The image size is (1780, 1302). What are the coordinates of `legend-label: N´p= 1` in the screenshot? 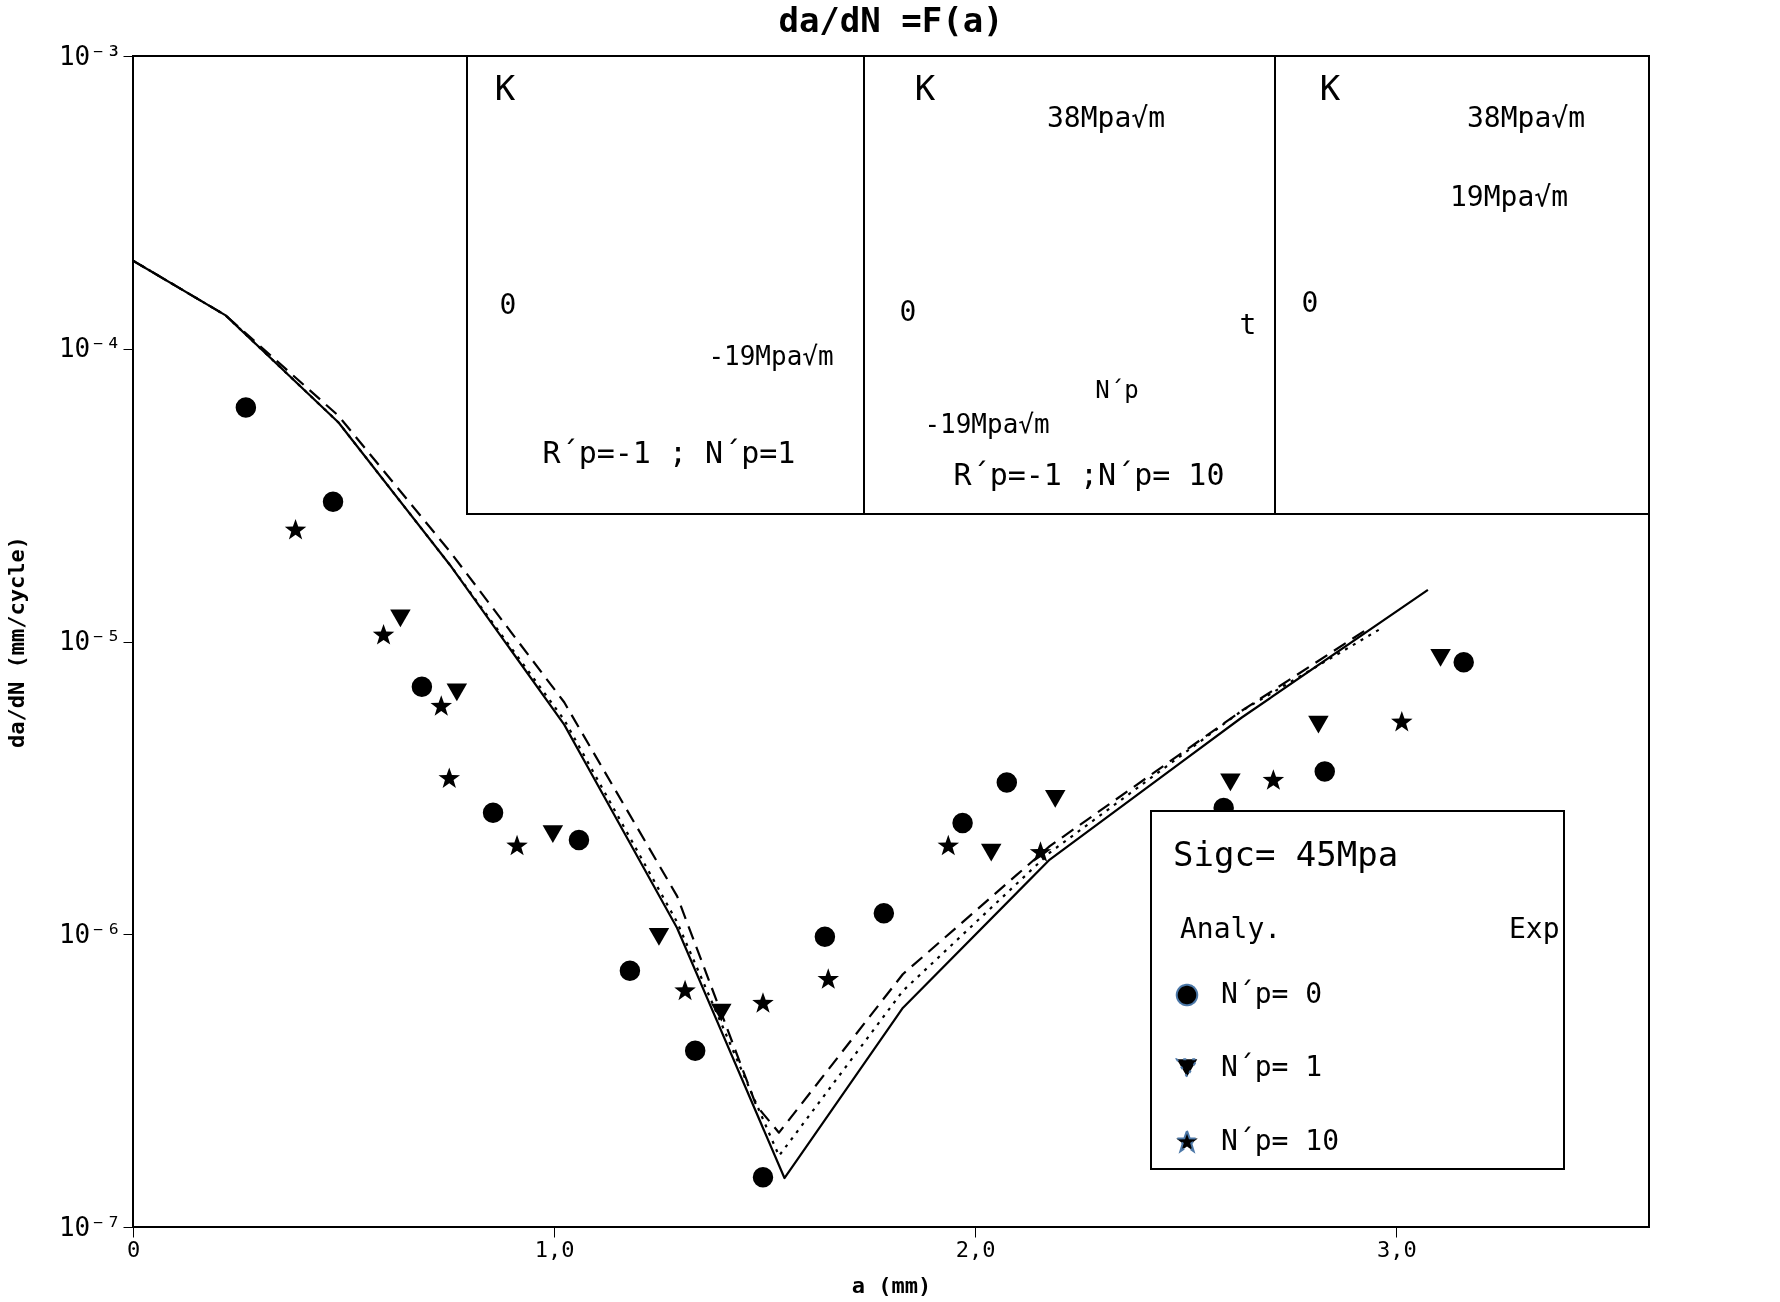 It's located at (1272, 1066).